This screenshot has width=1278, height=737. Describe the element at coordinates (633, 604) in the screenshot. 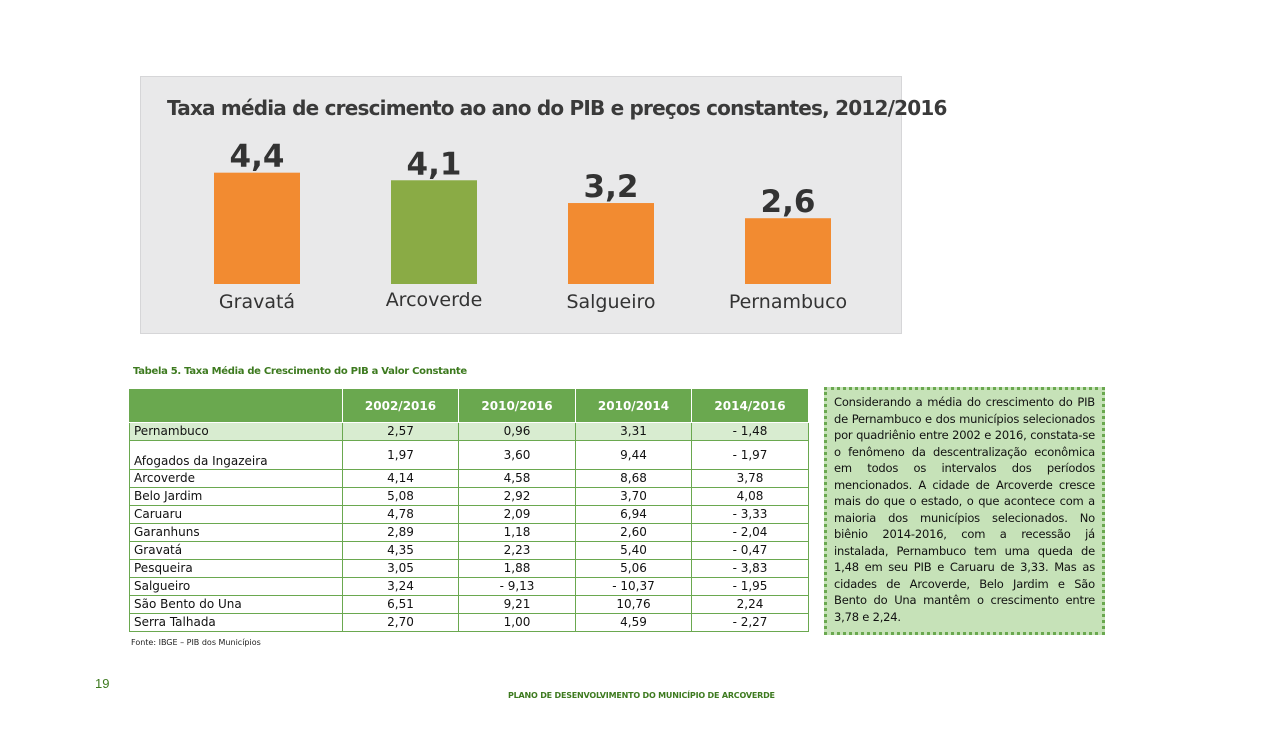

I see `table-cell: 10,76` at that location.